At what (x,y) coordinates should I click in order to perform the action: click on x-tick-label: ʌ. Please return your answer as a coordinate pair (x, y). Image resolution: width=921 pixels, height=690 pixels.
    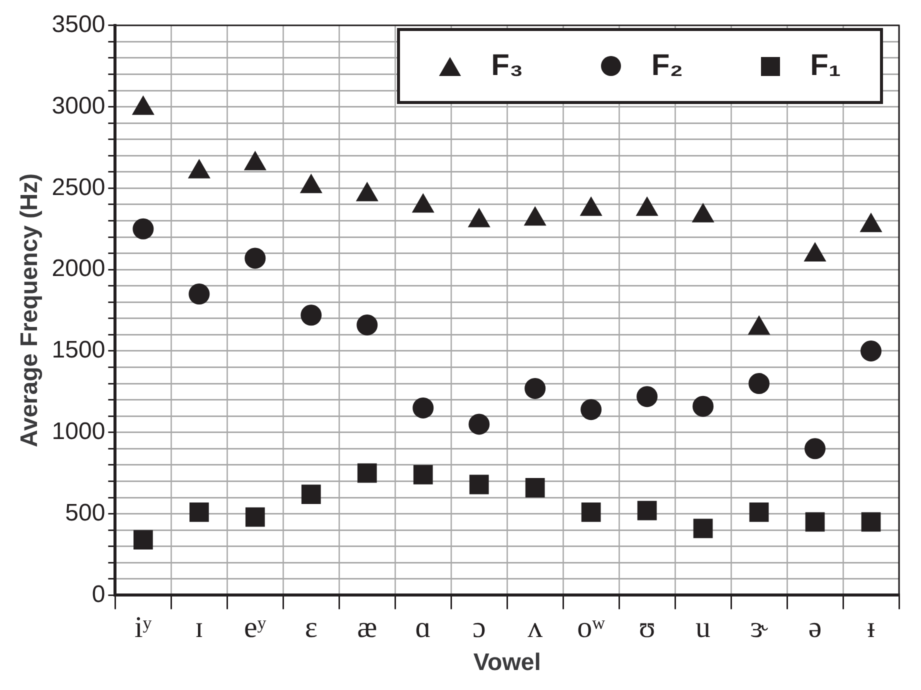
    Looking at the image, I should click on (535, 627).